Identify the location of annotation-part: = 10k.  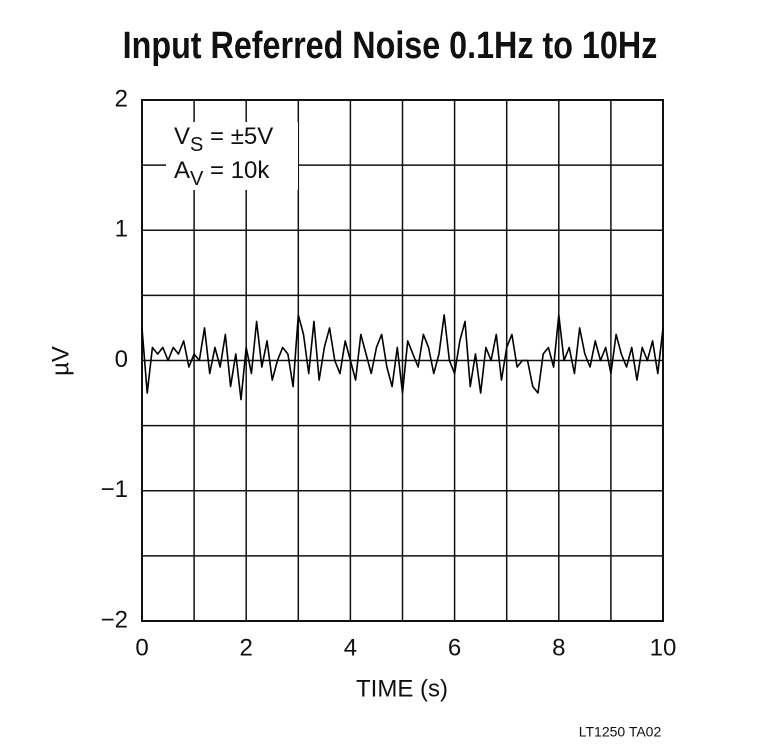
(236, 170).